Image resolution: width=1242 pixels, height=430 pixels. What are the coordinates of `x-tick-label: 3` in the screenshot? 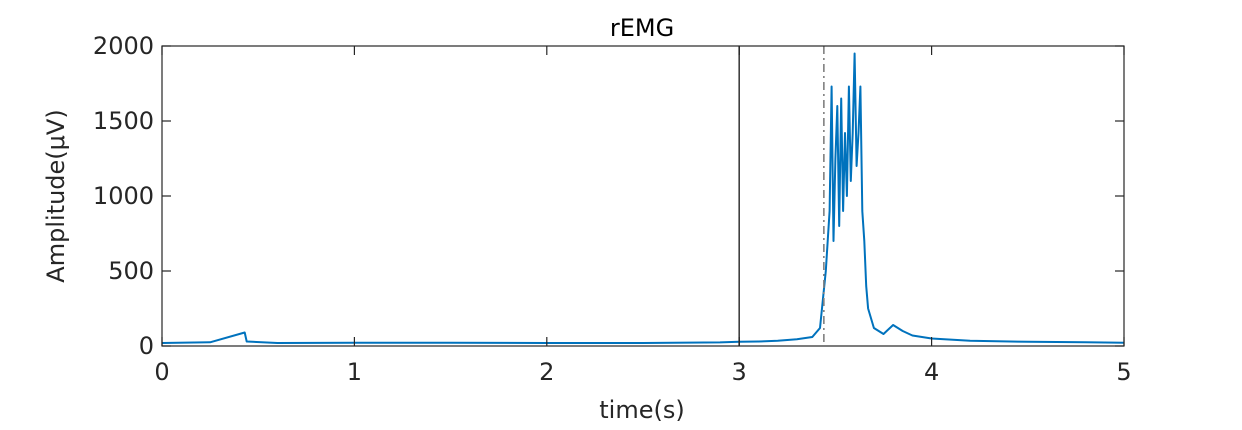 It's located at (739, 372).